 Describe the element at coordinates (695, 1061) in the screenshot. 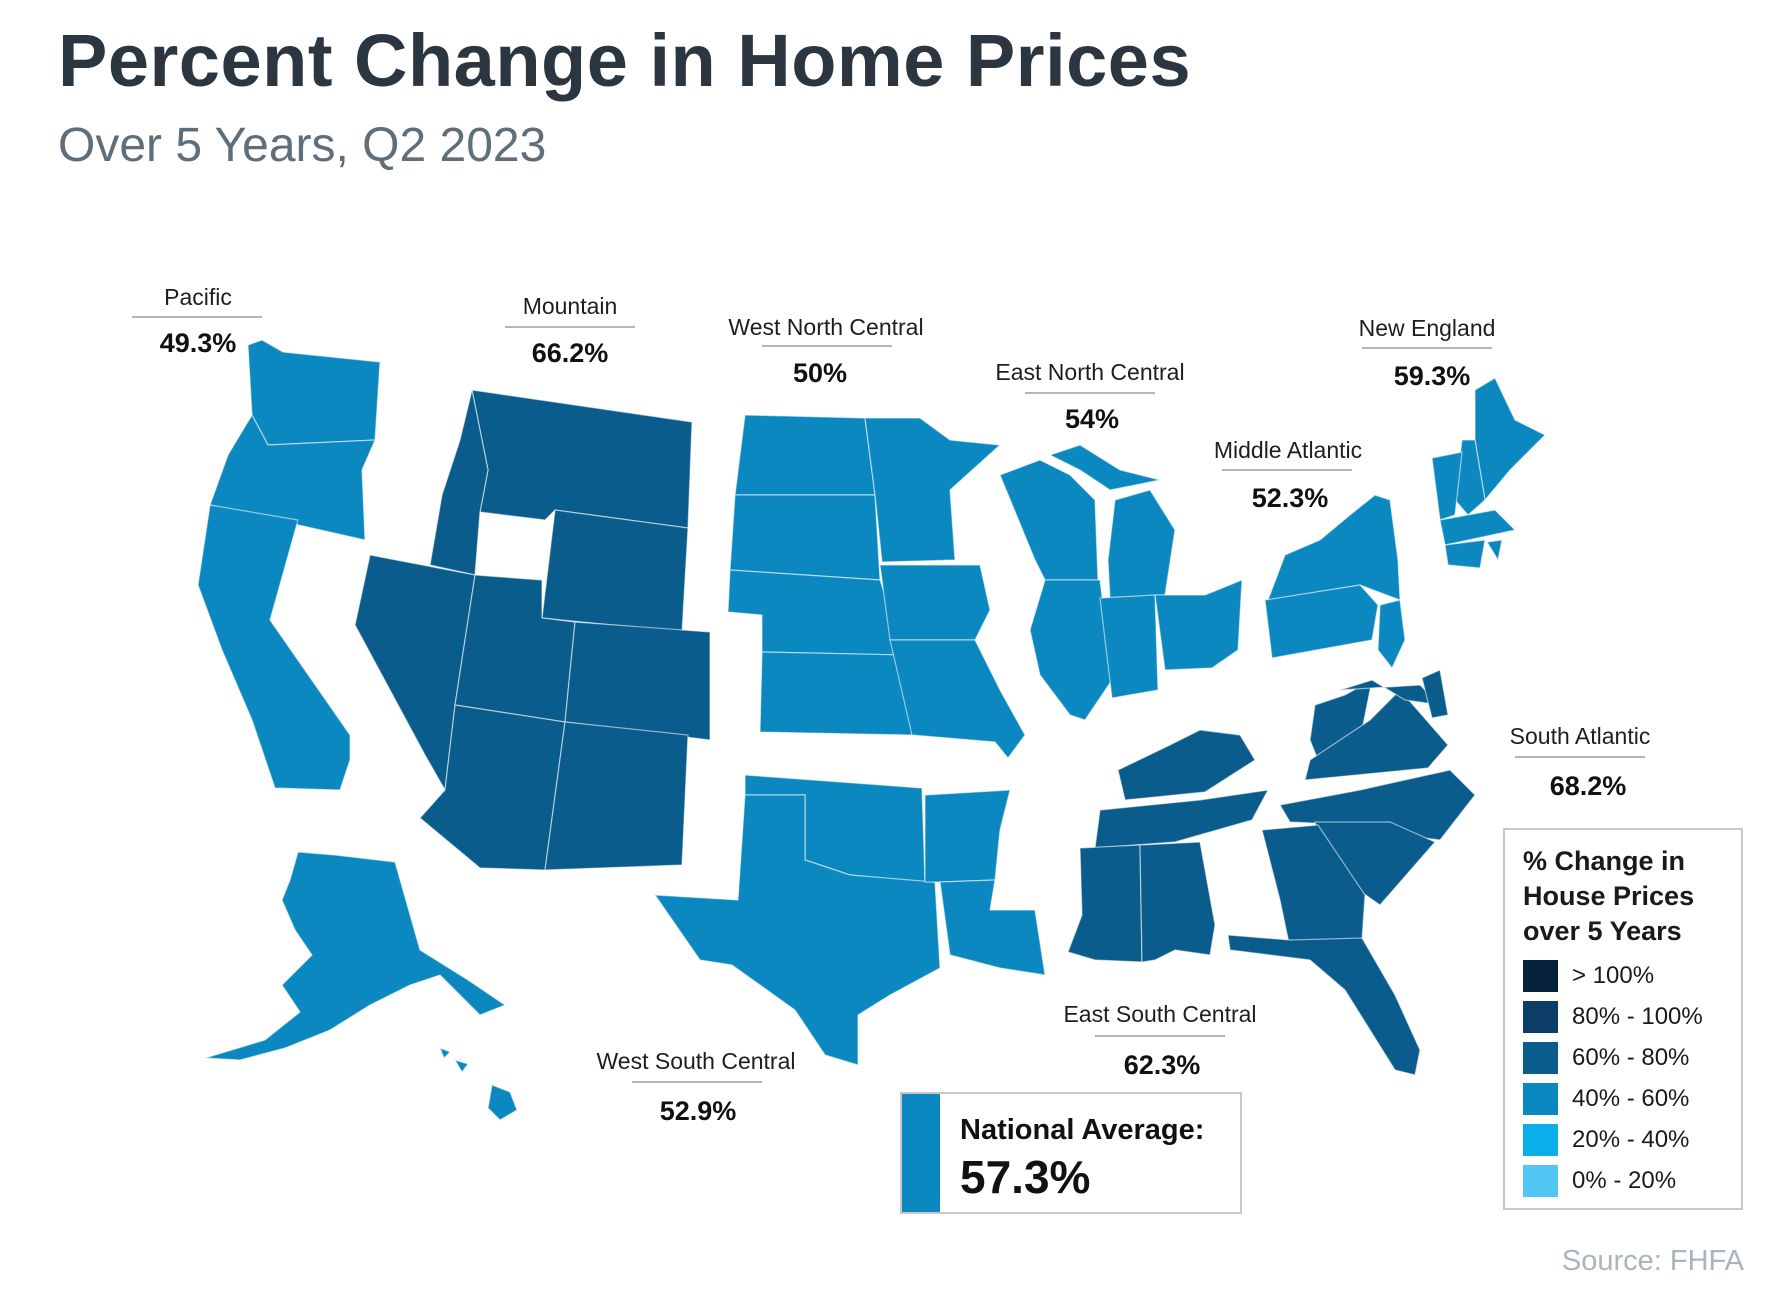

I see `region-name-west-south-central: West South Central` at that location.